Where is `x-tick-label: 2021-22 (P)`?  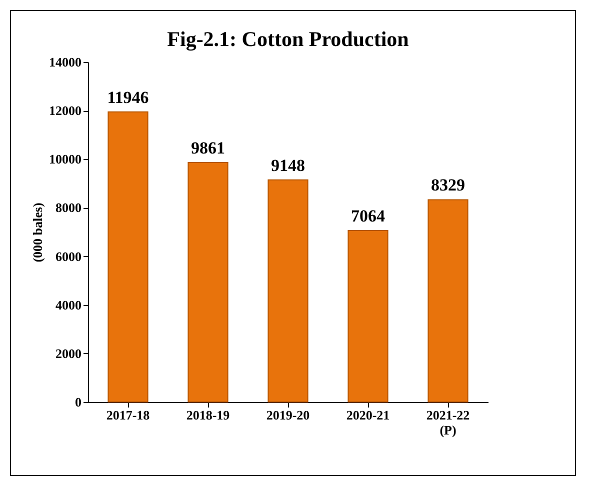 x-tick-label: 2021-22 (P) is located at coordinates (448, 423).